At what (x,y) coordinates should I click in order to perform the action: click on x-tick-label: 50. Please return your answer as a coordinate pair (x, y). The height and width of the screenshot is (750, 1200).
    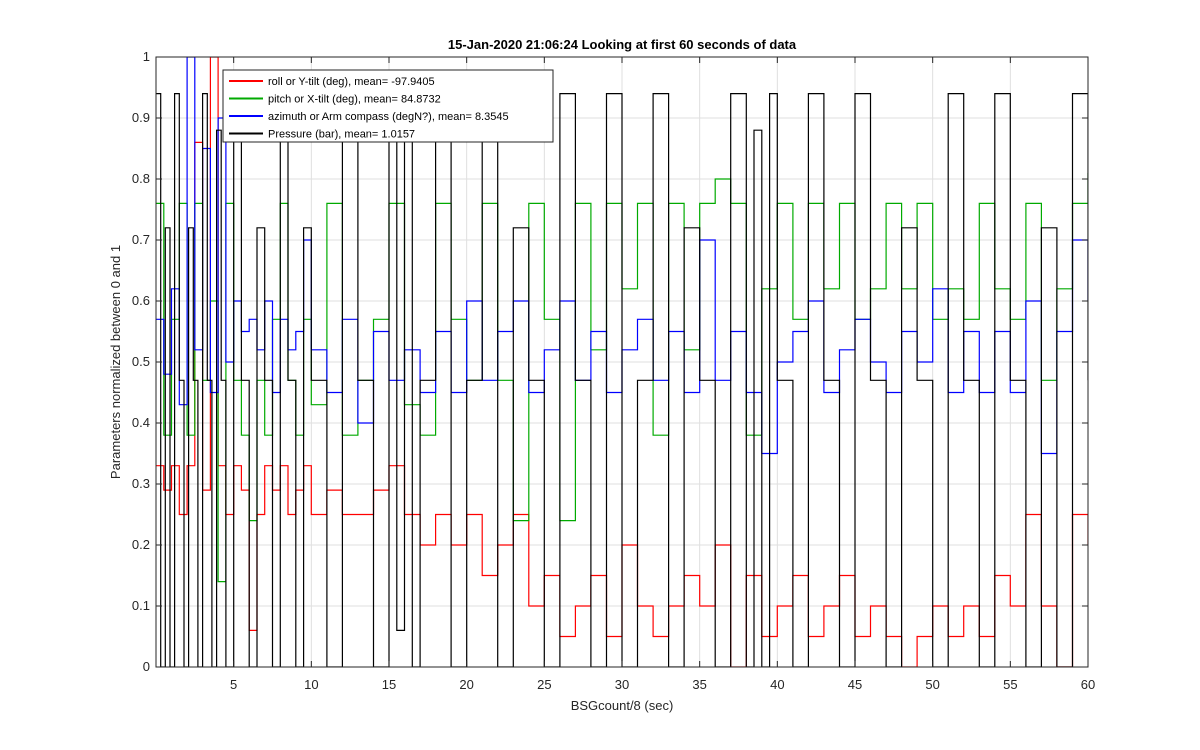
    Looking at the image, I should click on (932, 684).